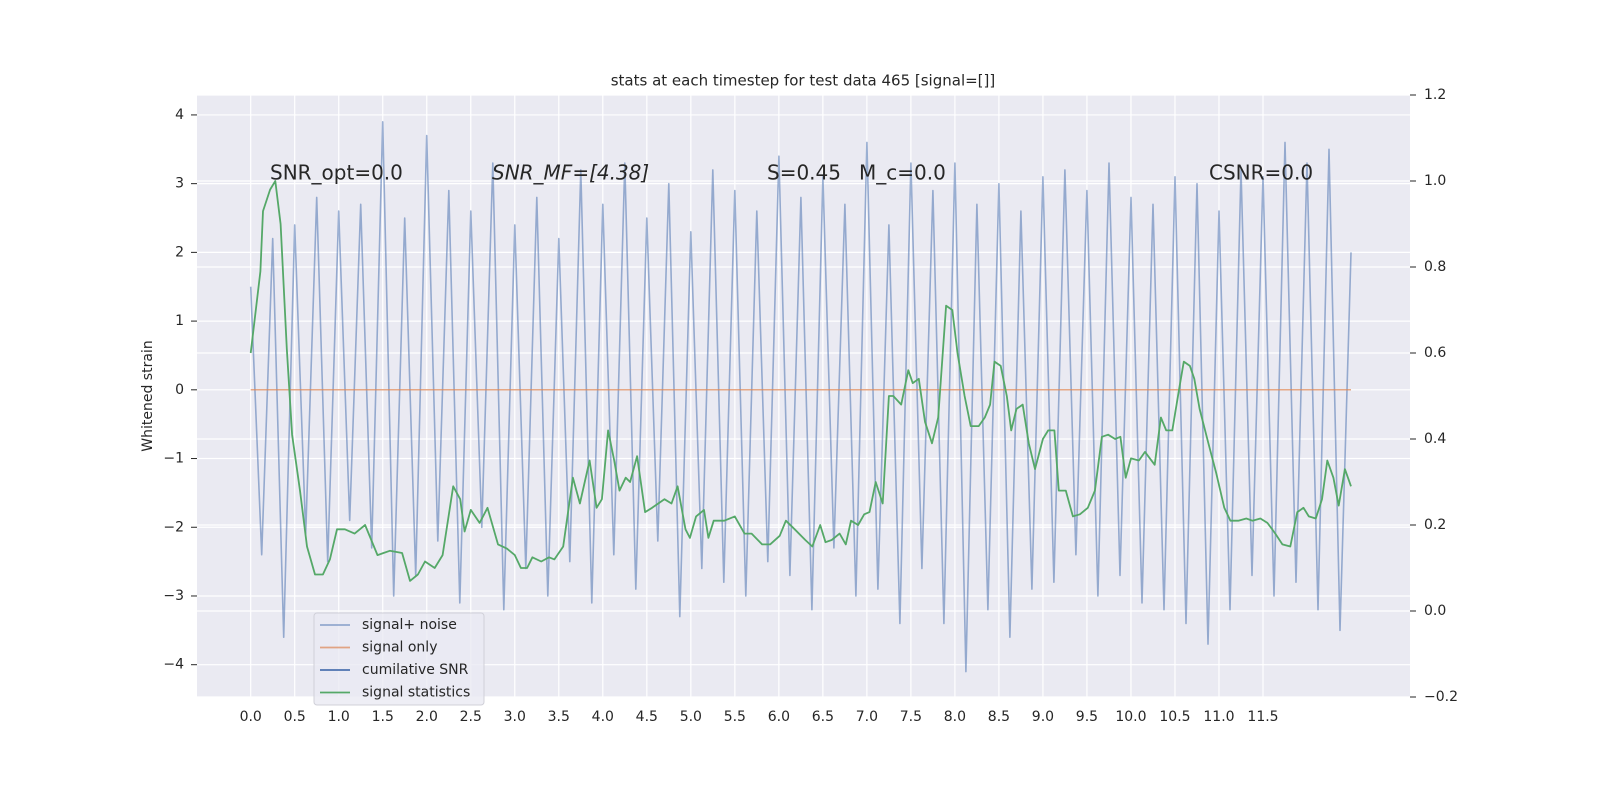 The image size is (1600, 800). What do you see at coordinates (1435, 181) in the screenshot?
I see `y2-tick-label: 1.0` at bounding box center [1435, 181].